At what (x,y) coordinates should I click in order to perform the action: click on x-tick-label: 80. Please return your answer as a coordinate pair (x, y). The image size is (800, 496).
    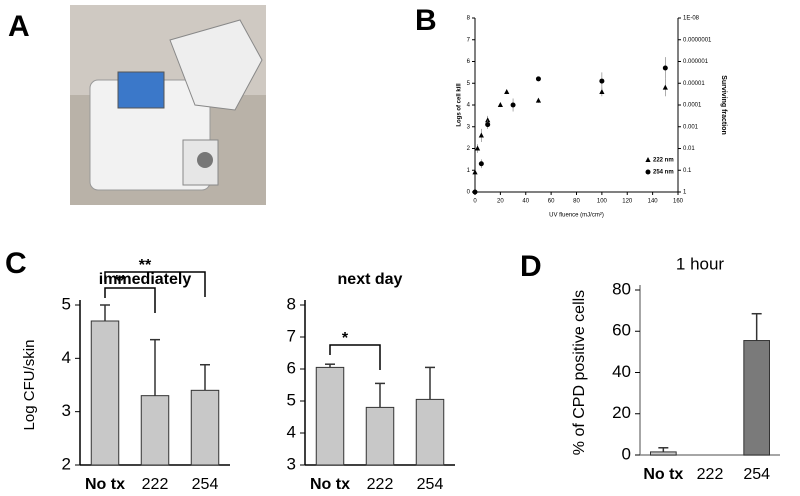
    Looking at the image, I should click on (576, 202).